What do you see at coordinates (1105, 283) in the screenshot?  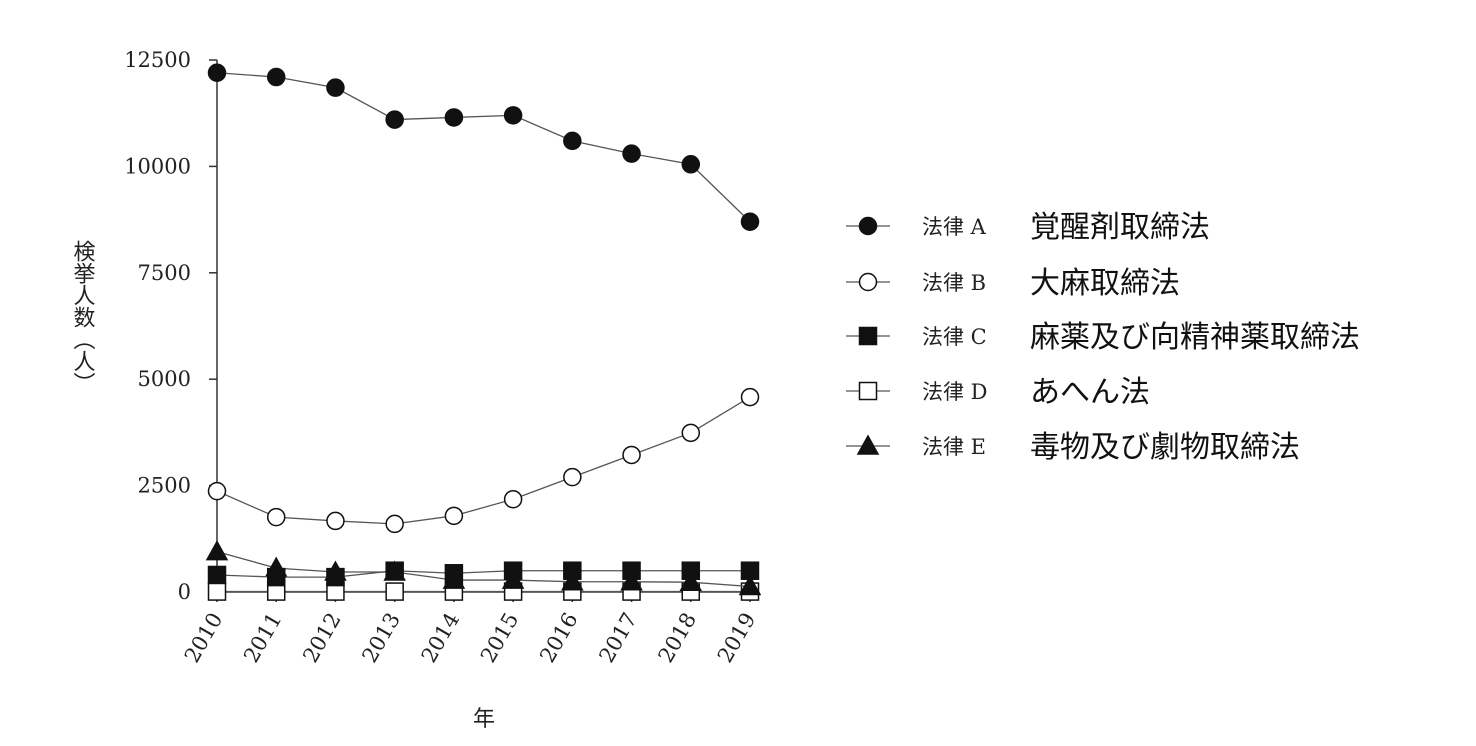 I see `legend-series-description: 大麻取締法` at bounding box center [1105, 283].